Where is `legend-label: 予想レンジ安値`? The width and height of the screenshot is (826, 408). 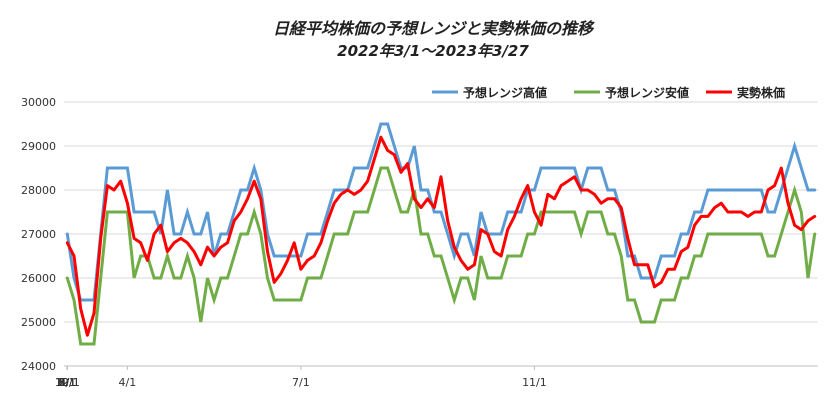
legend-label: 予想レンジ安値 is located at coordinates (647, 92).